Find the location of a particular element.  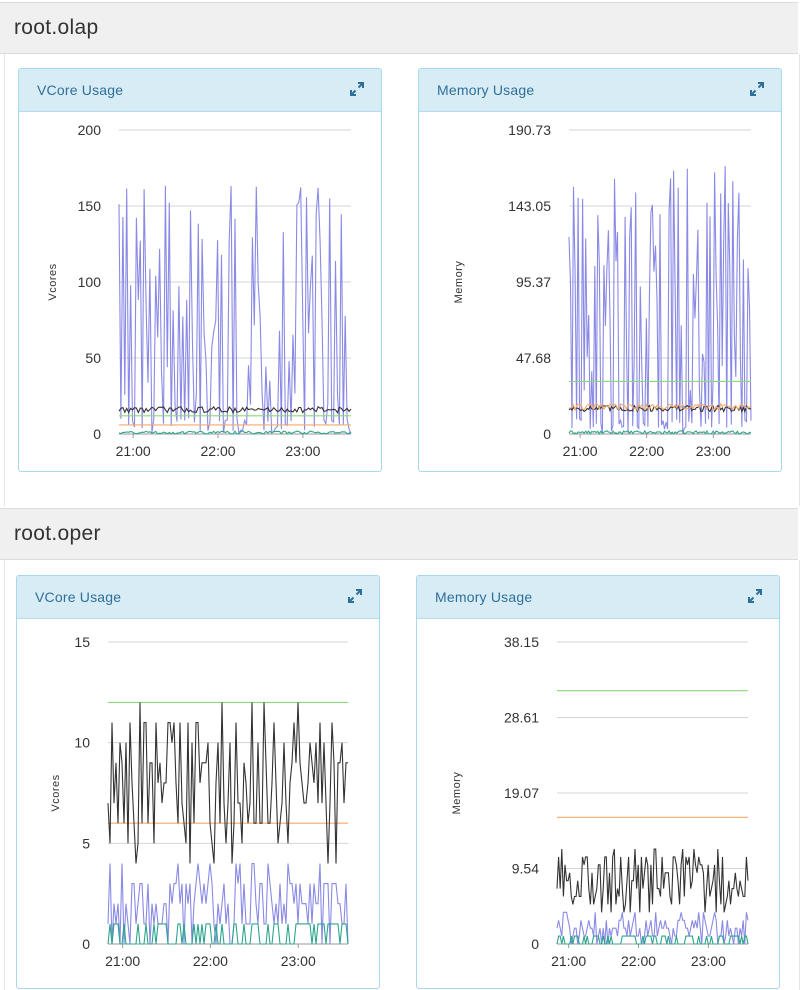

y-tick-label: 10 is located at coordinates (82, 743).